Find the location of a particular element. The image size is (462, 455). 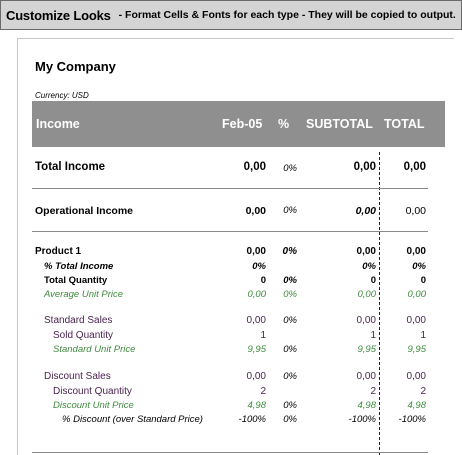

row-label: Discount Quantity is located at coordinates (92, 391).